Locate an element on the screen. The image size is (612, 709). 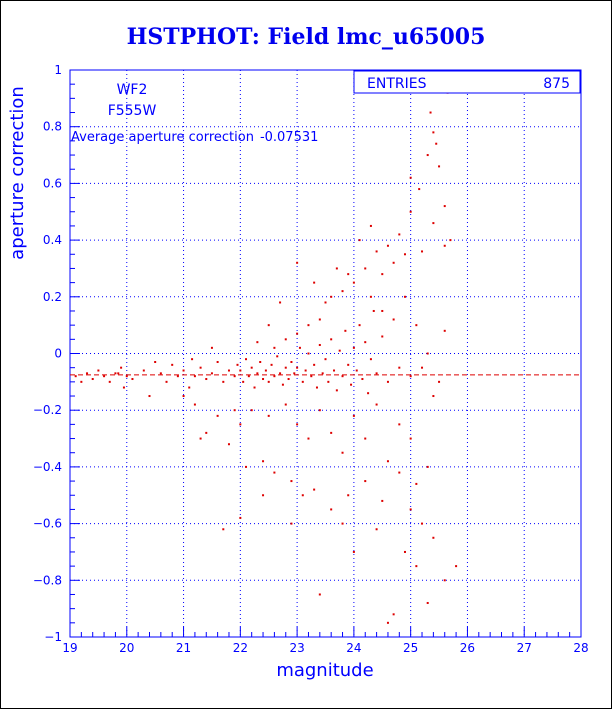
y-tick-label: 0.6 is located at coordinates (52, 183).